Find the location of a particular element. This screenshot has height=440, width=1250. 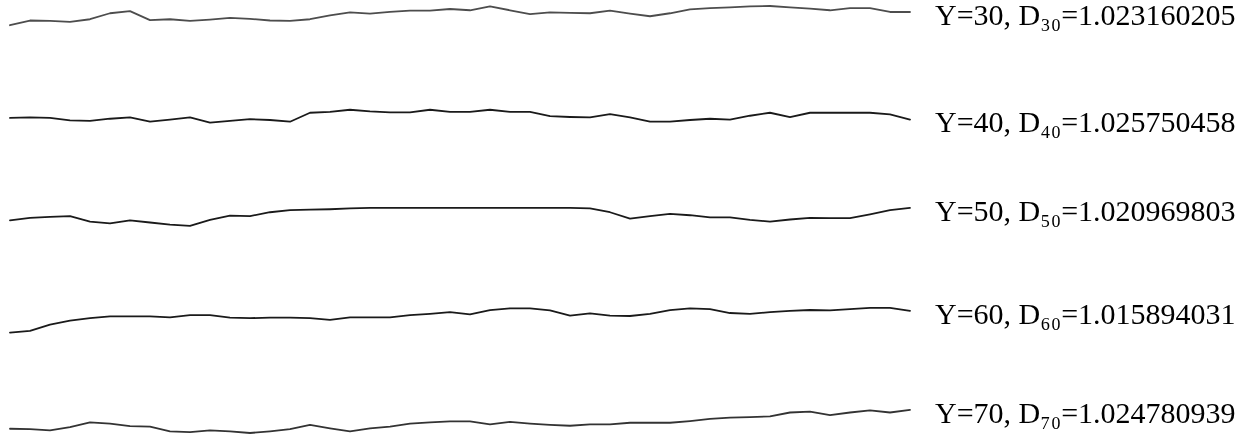

series-label: Y=60, D₆₀=1.015894031 is located at coordinates (1085, 313).